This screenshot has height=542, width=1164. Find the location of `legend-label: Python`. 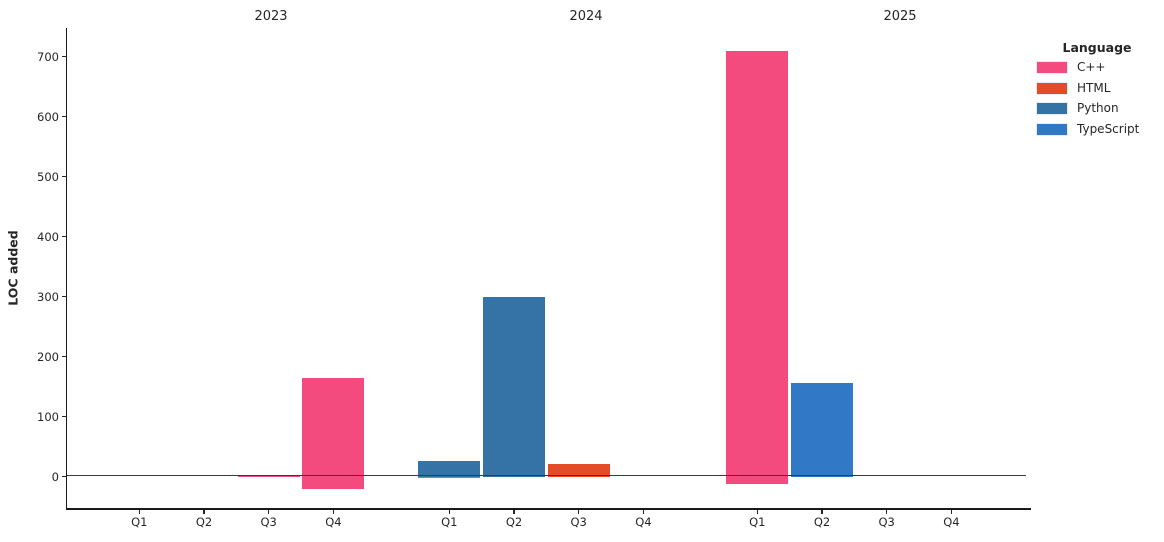

legend-label: Python is located at coordinates (1098, 108).